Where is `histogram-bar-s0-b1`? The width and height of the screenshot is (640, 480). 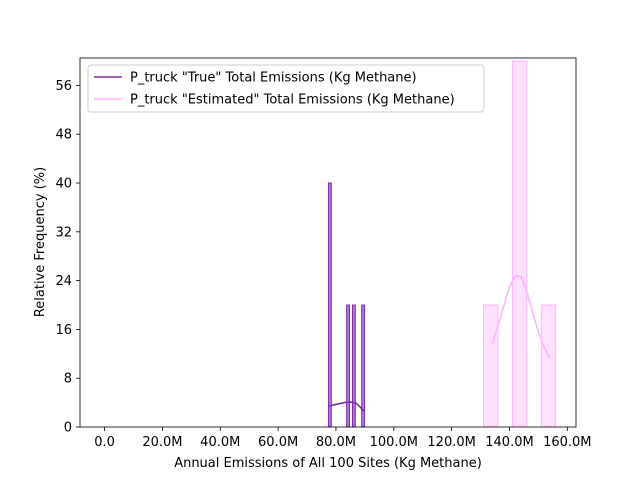
histogram-bar-s0-b1 is located at coordinates (348, 366).